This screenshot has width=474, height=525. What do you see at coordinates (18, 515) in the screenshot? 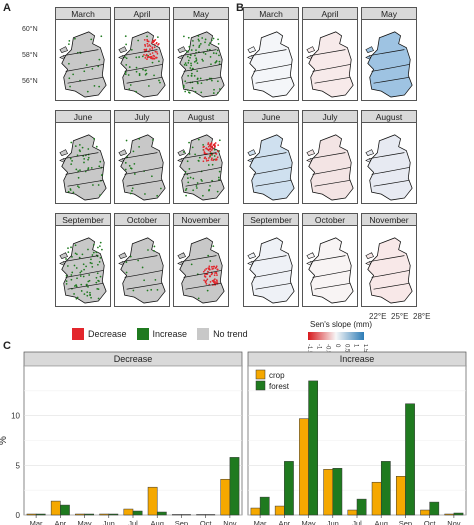
I see `y-tick-label: 0` at bounding box center [18, 515].